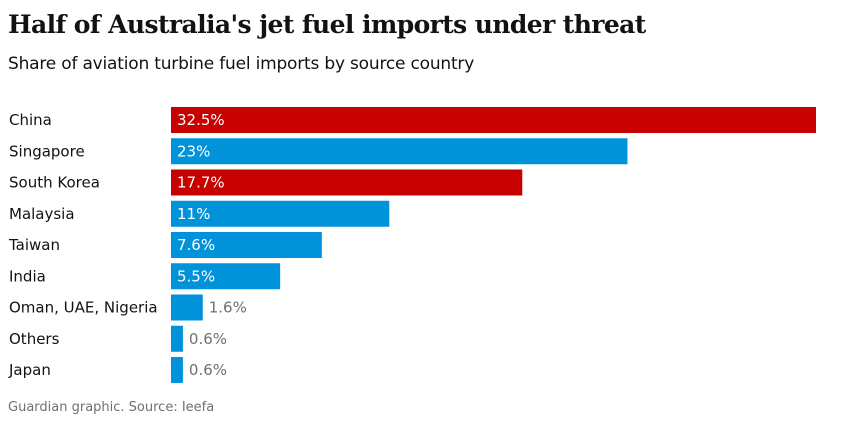 The image size is (847, 430). Describe the element at coordinates (201, 183) in the screenshot. I see `value-label: 17.7%` at that location.